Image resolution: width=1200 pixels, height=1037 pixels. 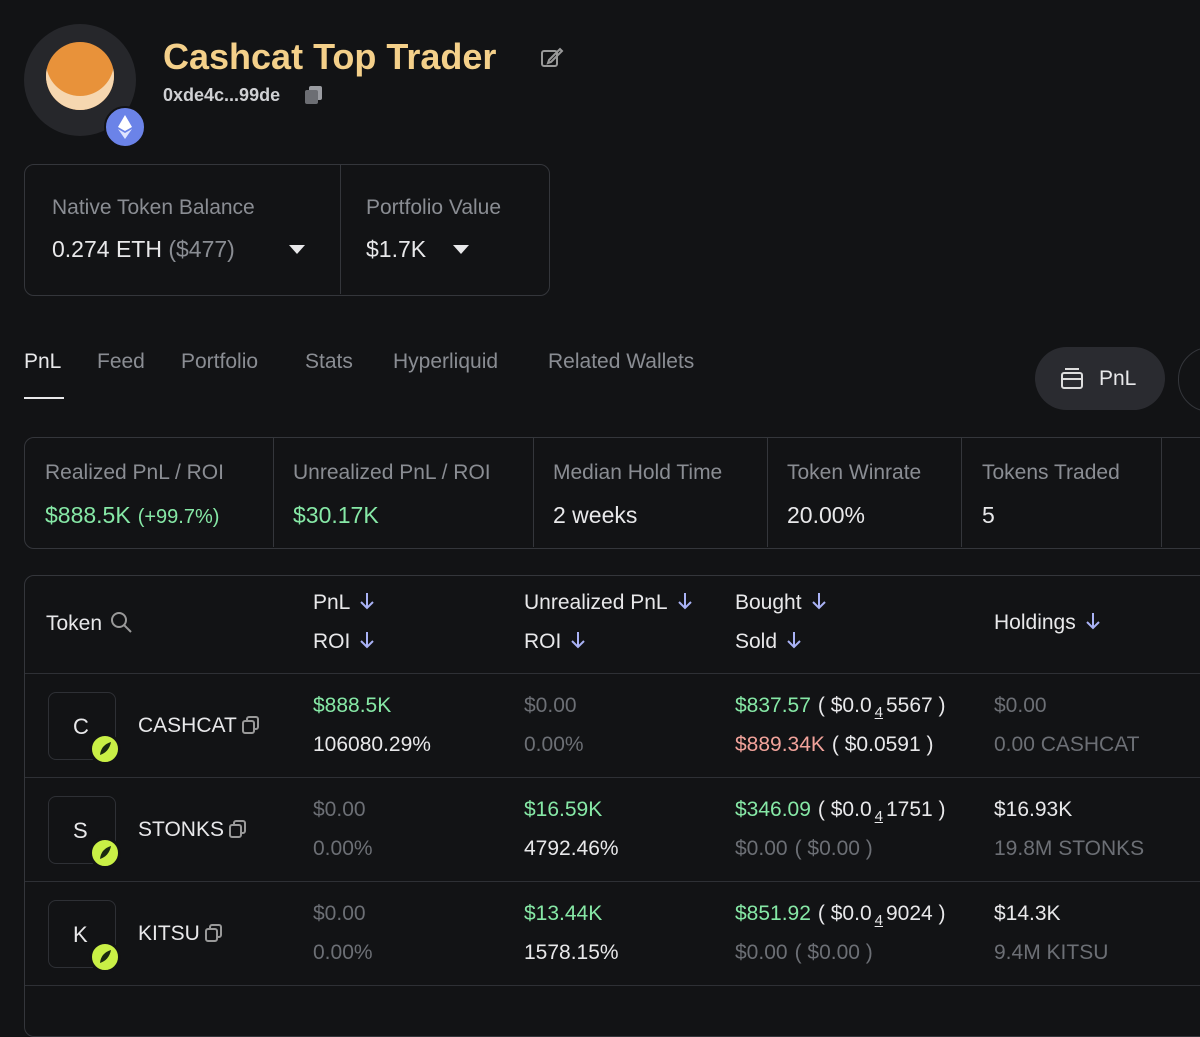 I want to click on token-name: CASHCAT, so click(x=199, y=726).